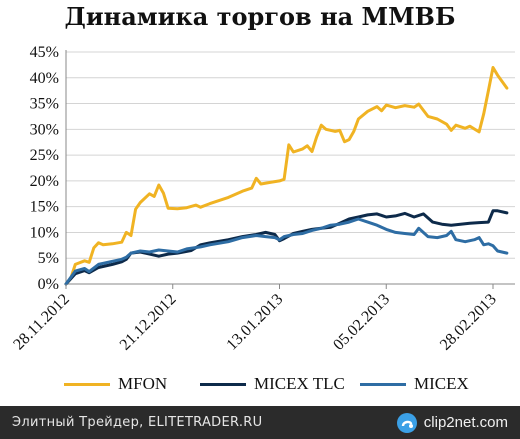  What do you see at coordinates (44, 232) in the screenshot?
I see `y-tick-label: 10%` at bounding box center [44, 232].